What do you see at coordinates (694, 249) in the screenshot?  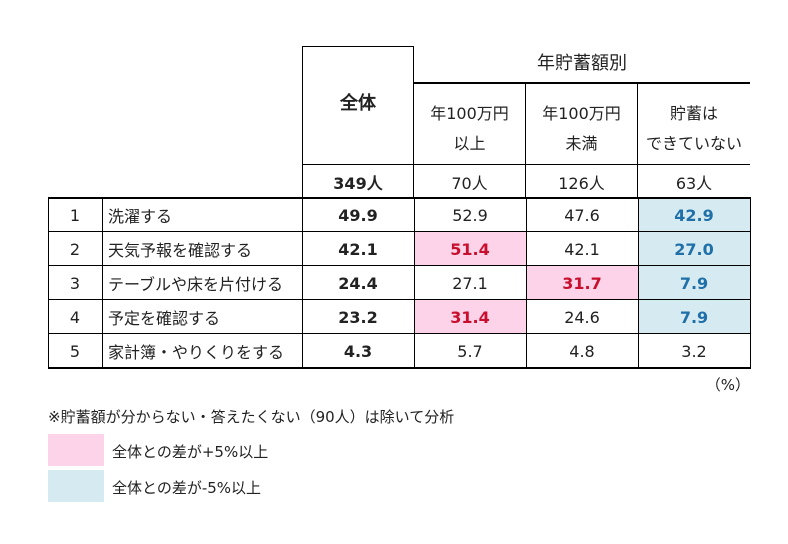 I see `row-col3-value: 27.0` at bounding box center [694, 249].